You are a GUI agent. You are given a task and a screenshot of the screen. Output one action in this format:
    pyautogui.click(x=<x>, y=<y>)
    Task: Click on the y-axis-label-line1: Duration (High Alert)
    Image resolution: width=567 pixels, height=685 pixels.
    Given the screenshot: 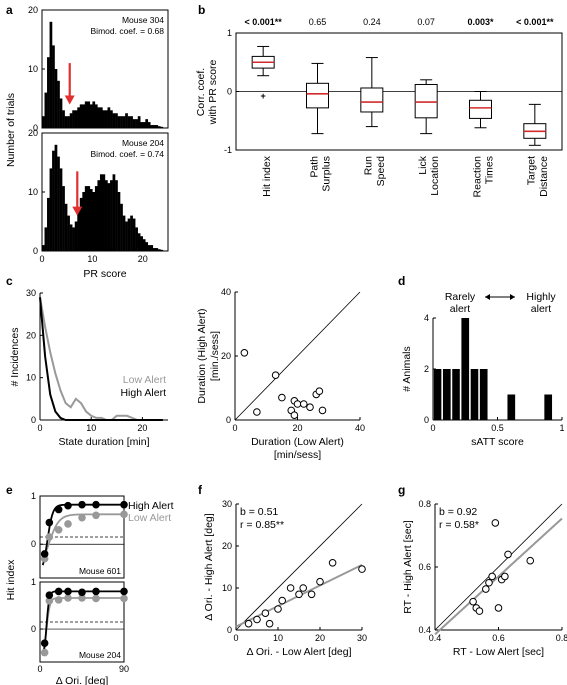 What is the action you would take?
    pyautogui.click(x=202, y=355)
    